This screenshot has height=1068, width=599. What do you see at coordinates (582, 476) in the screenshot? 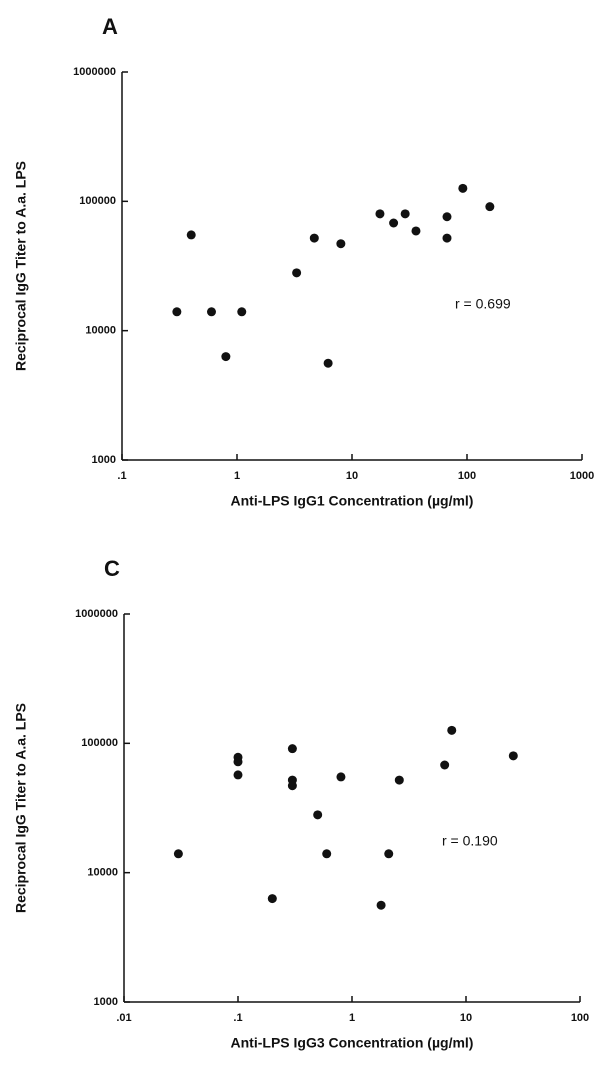
I see `x-tick-label: 1000` at bounding box center [582, 476].